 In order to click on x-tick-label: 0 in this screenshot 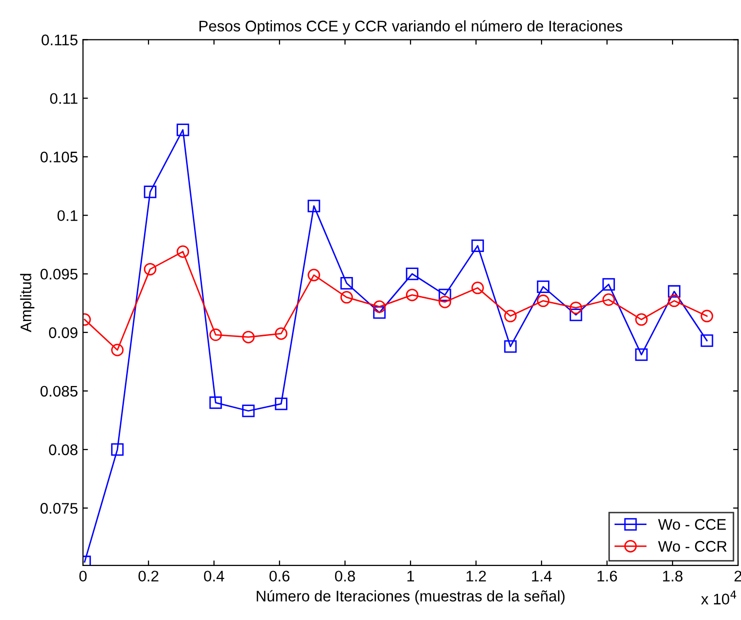, I will do `click(83, 576)`.